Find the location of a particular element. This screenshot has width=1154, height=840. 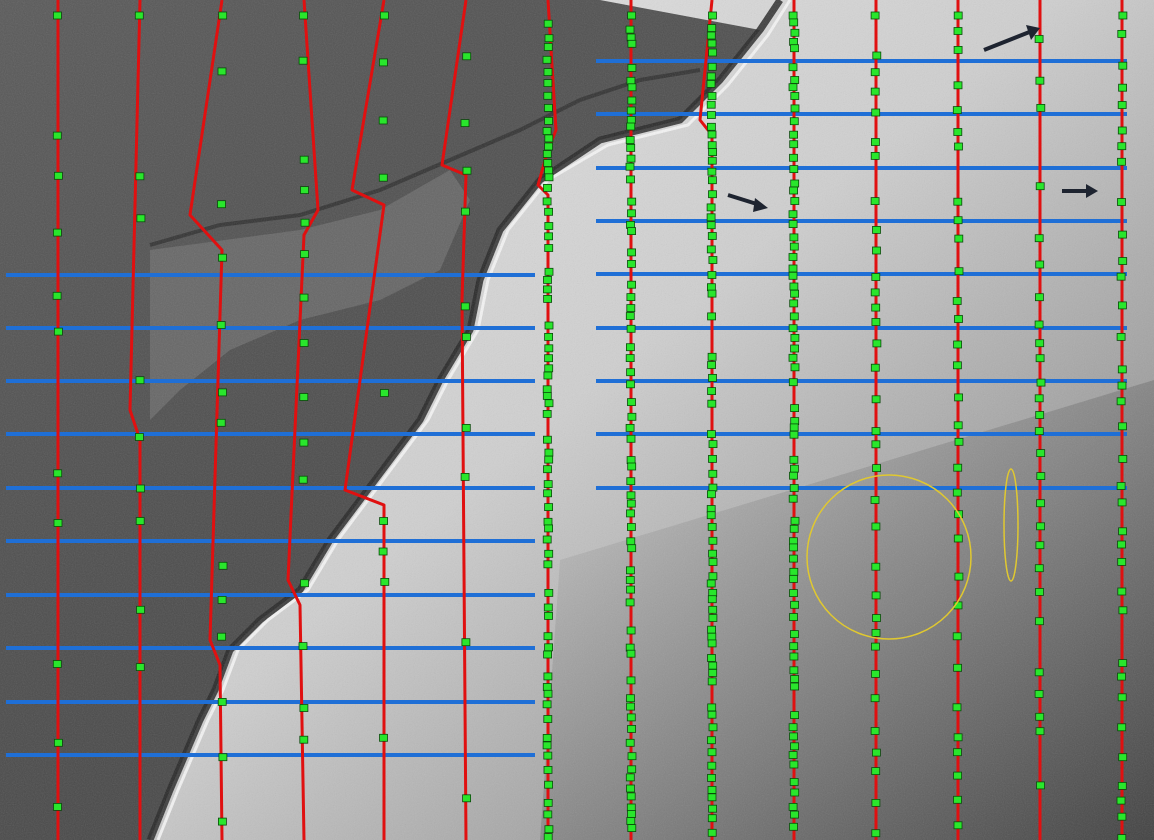

yellow-highlight-circle is located at coordinates (889, 557).